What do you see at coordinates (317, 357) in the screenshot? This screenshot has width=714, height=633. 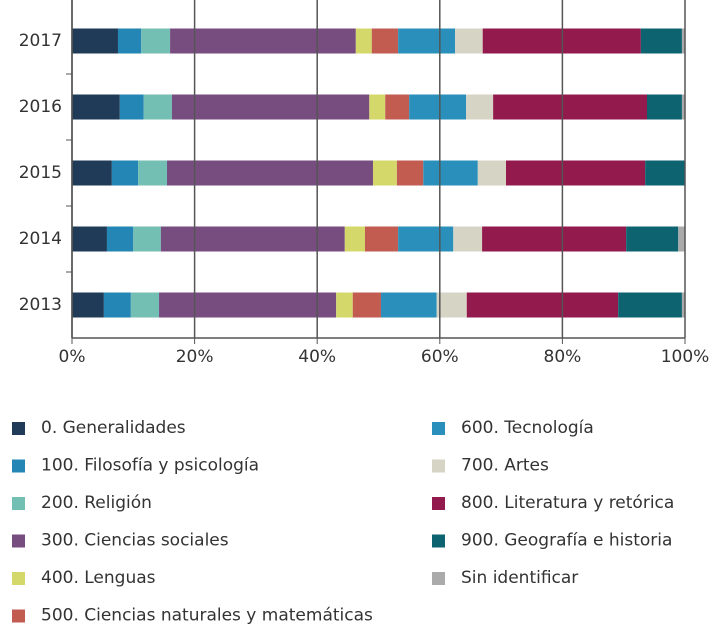 I see `x-tick-label: 40%` at bounding box center [317, 357].